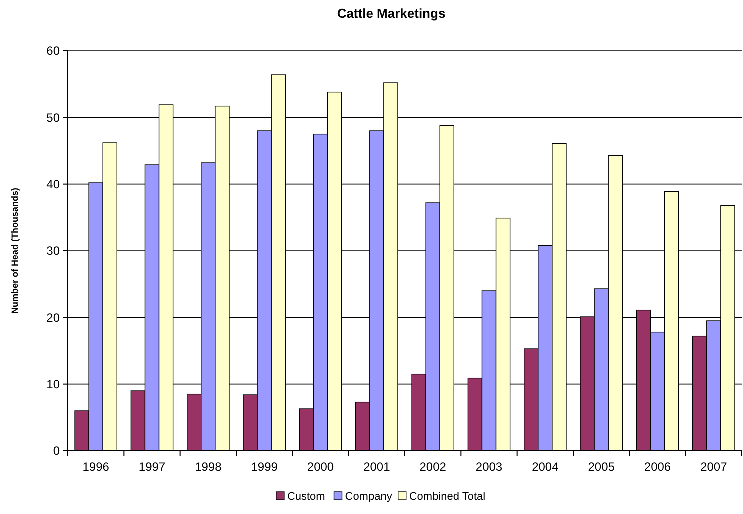  What do you see at coordinates (377, 467) in the screenshot?
I see `x-tick-label: 2001` at bounding box center [377, 467].